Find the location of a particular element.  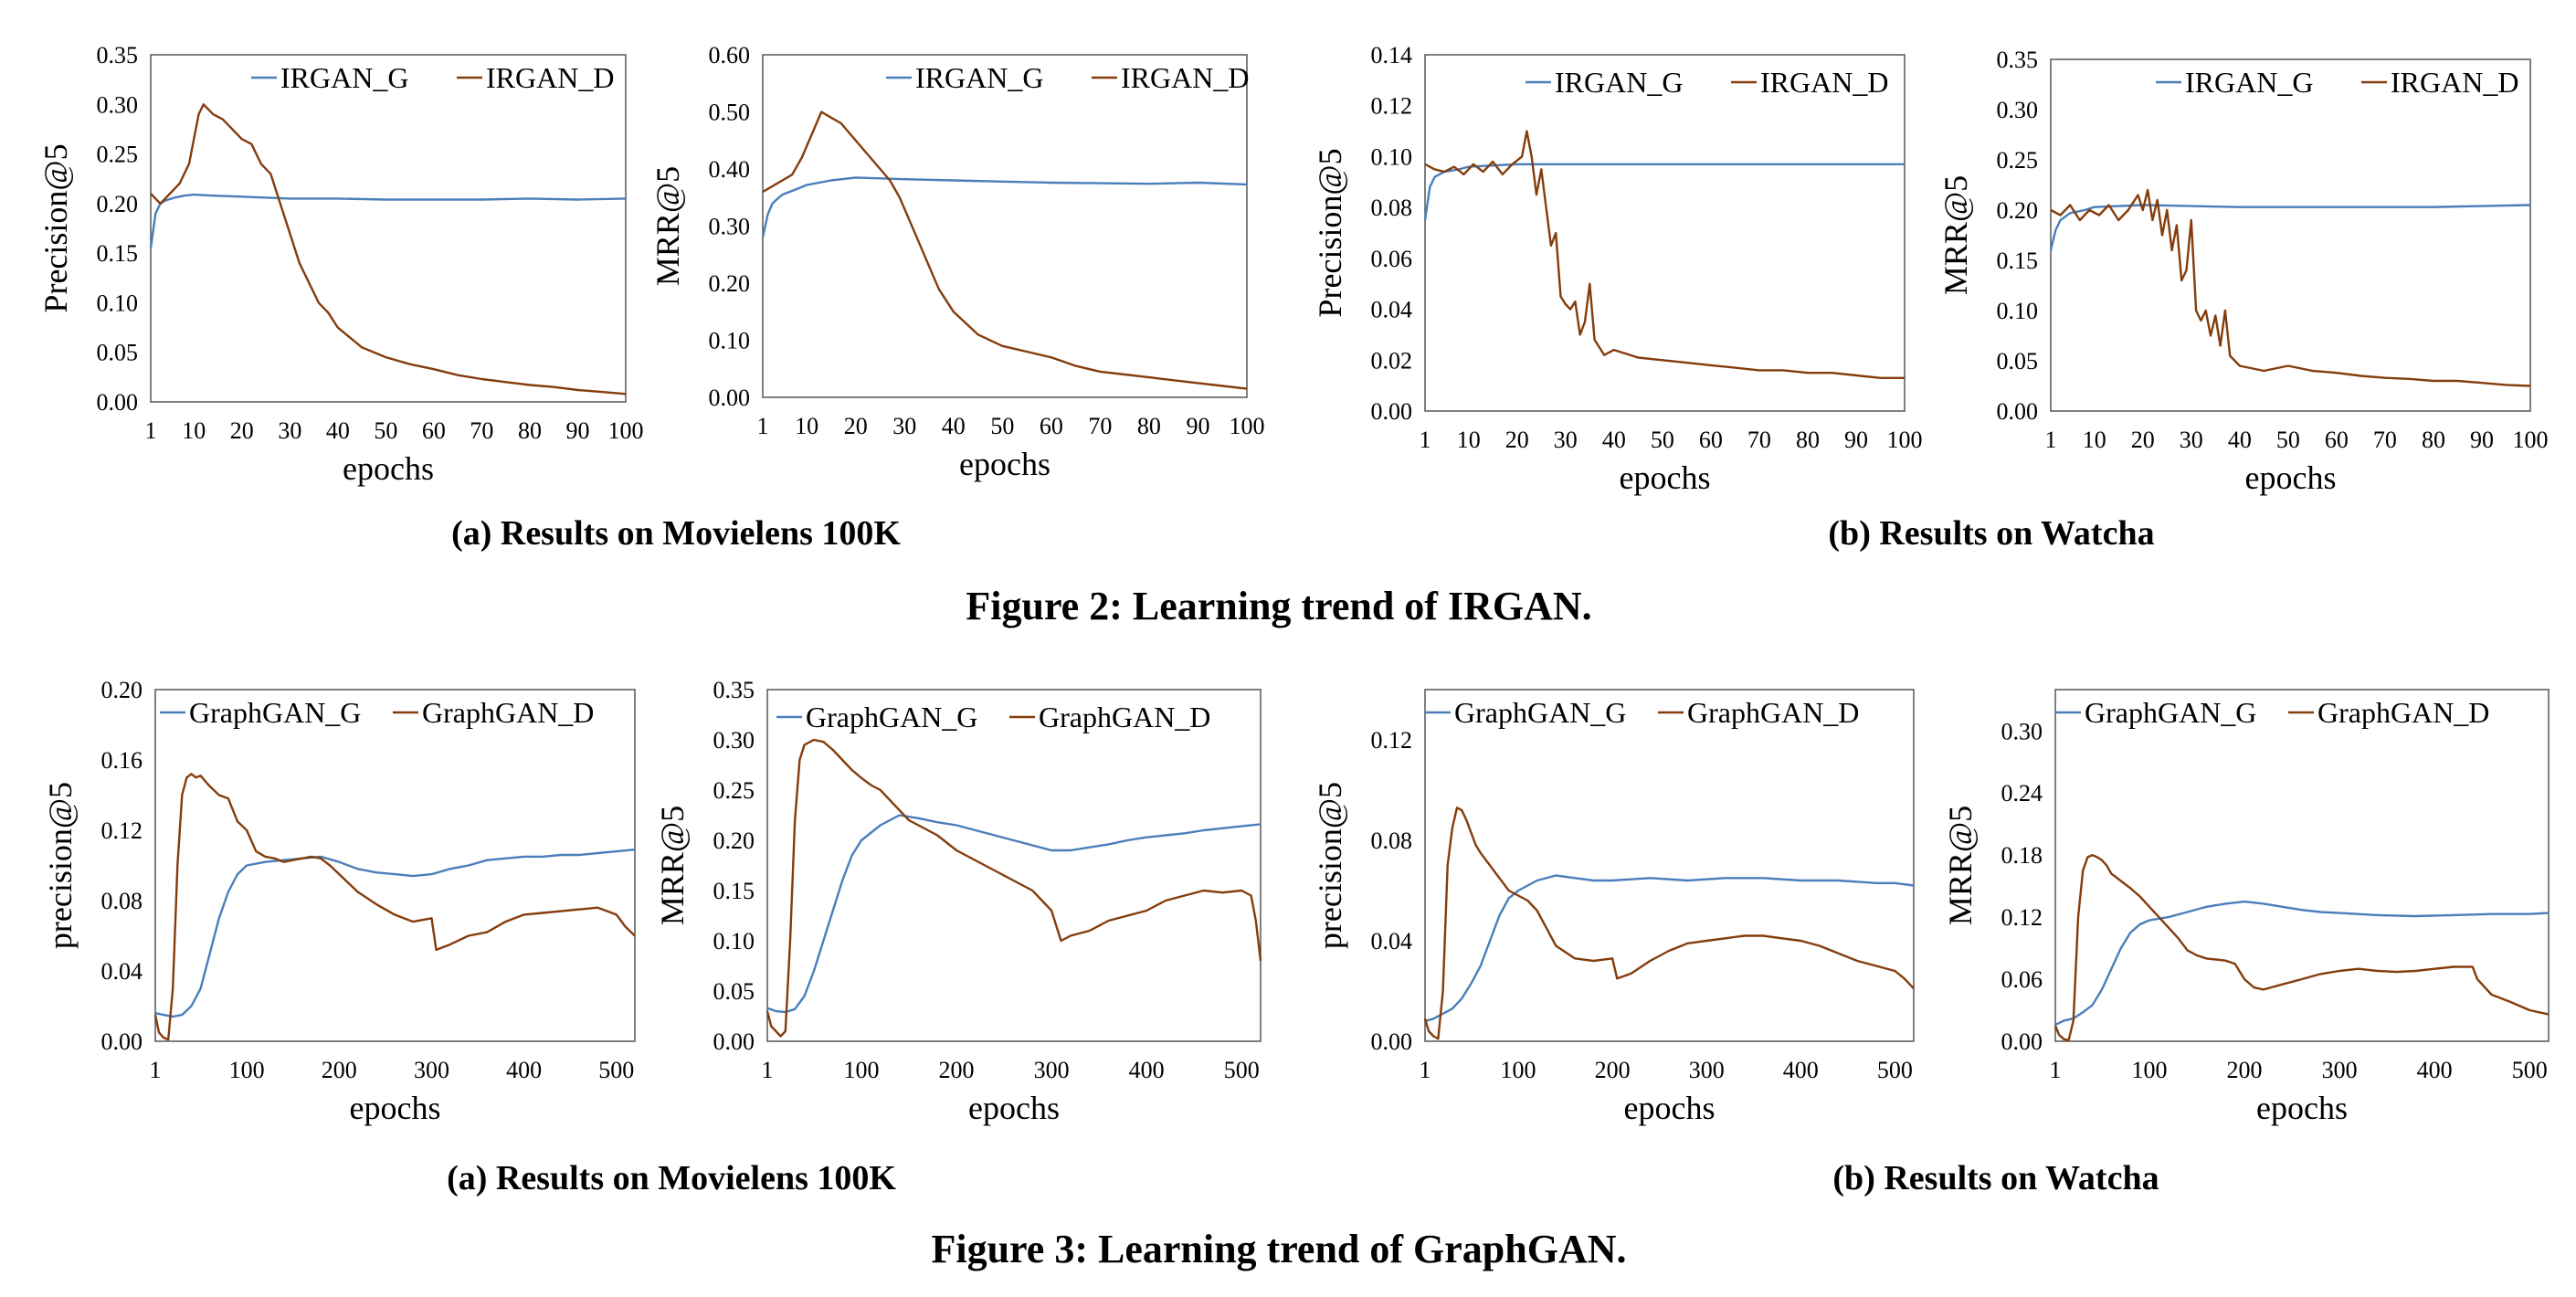

y-tick-label: 0.24 is located at coordinates (2022, 793).